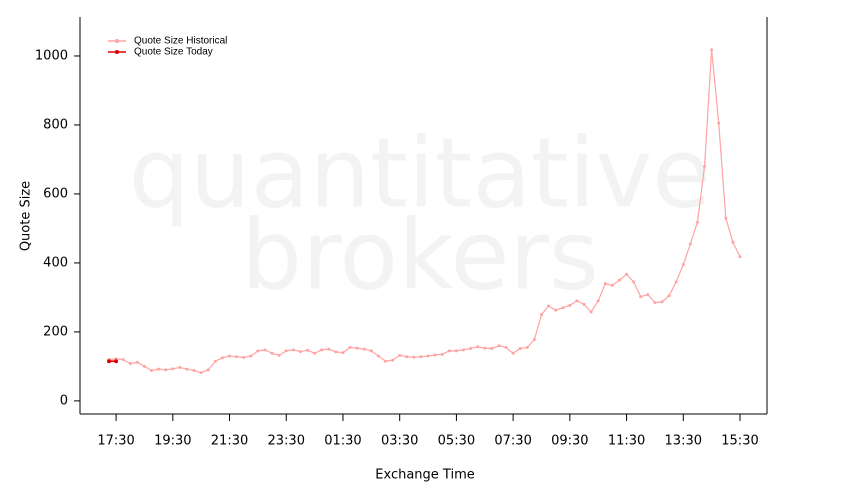  I want to click on x-tick-label: 09:30, so click(569, 441).